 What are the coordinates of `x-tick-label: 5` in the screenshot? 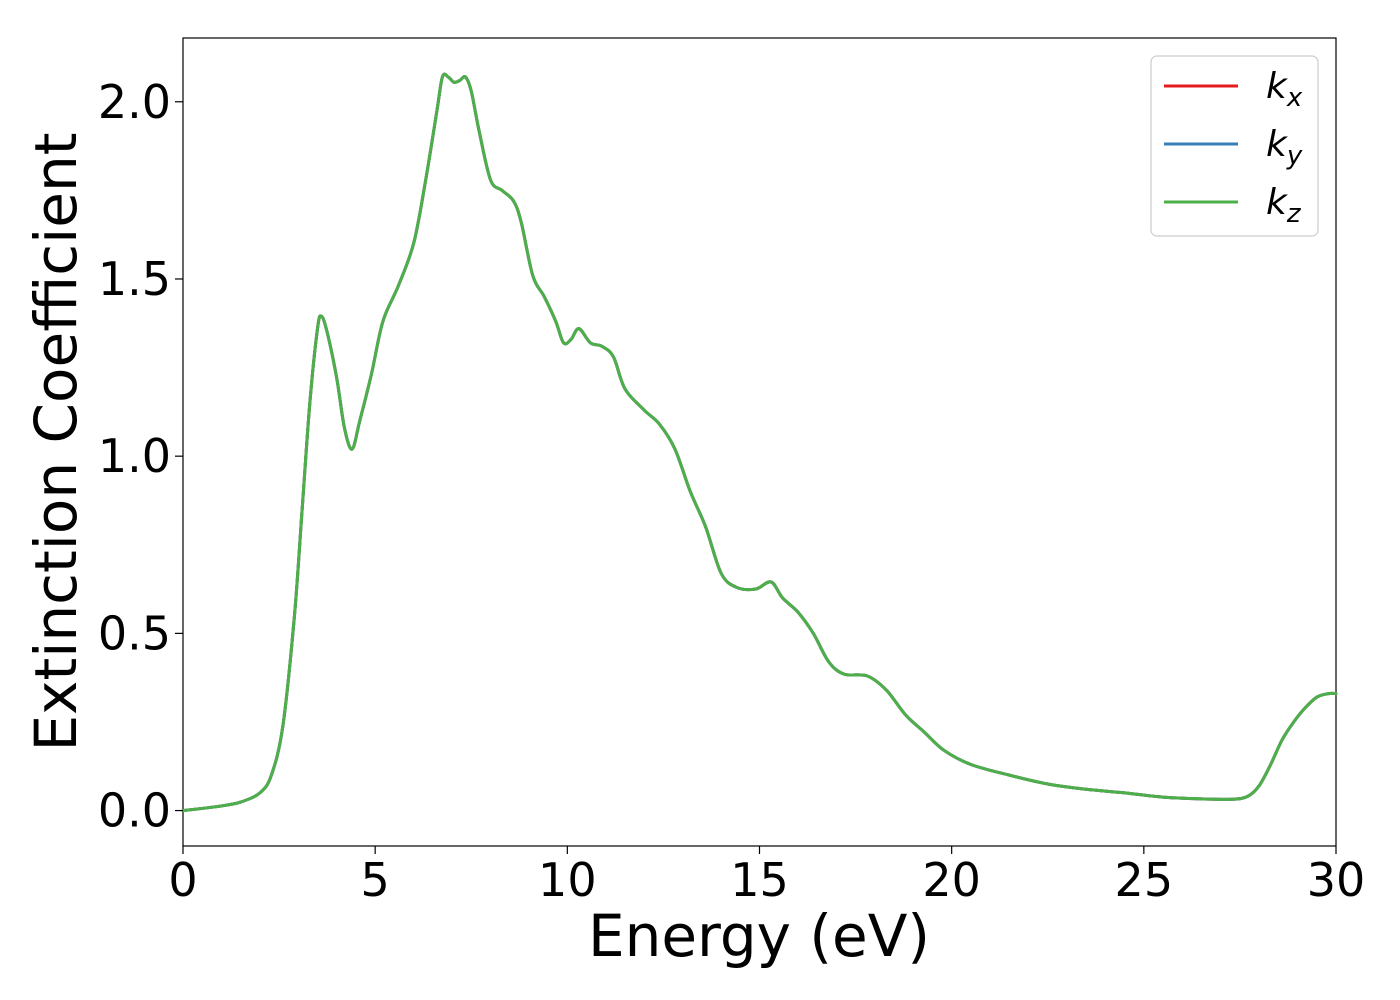 It's located at (375, 880).